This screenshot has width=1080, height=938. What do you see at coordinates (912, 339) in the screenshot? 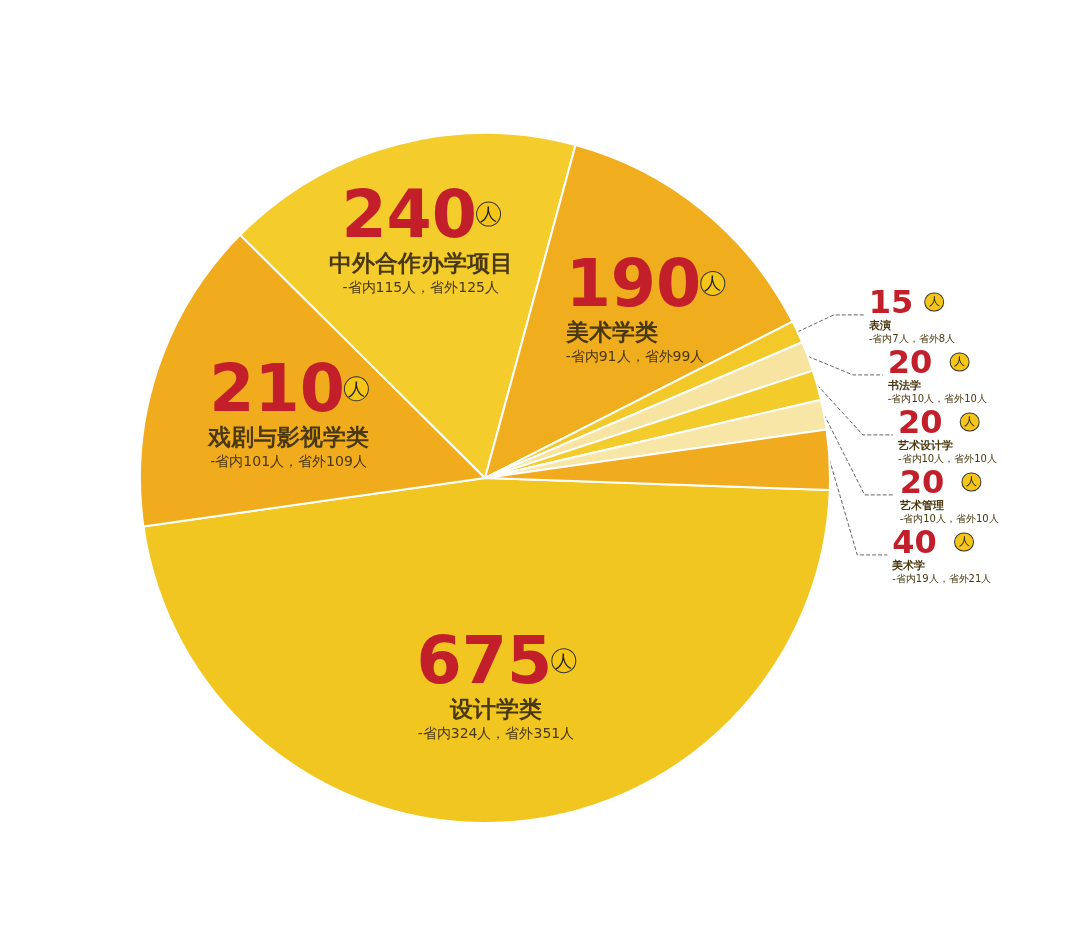
I see `text: -省内7人，省外8人` at bounding box center [912, 339].